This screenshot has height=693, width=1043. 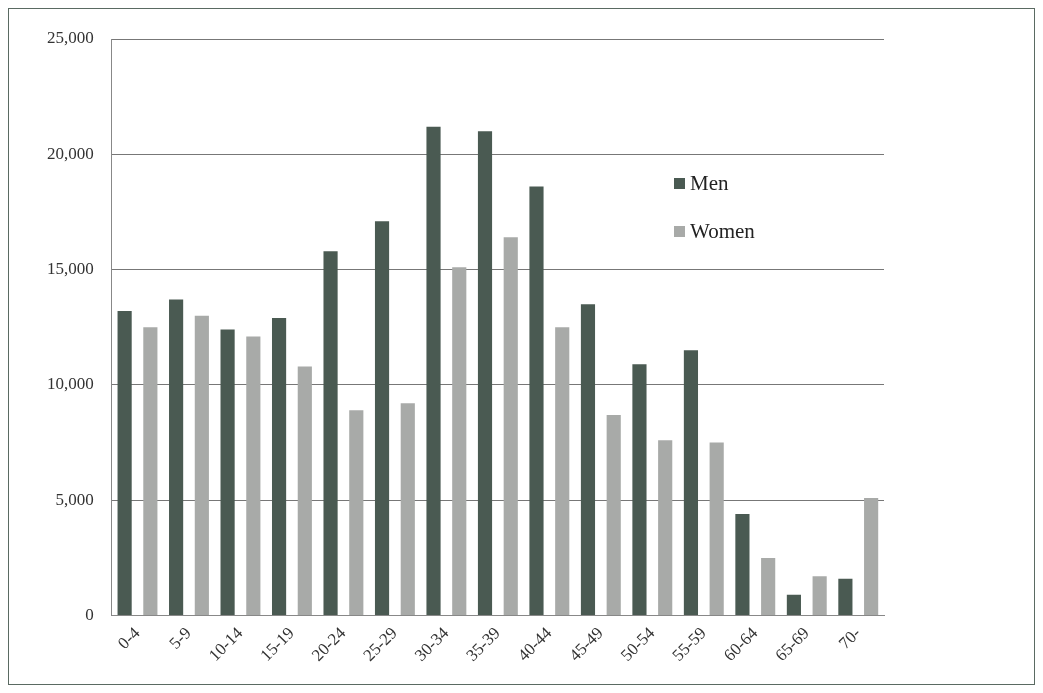 What do you see at coordinates (70, 269) in the screenshot?
I see `y-tick-label: 15,000` at bounding box center [70, 269].